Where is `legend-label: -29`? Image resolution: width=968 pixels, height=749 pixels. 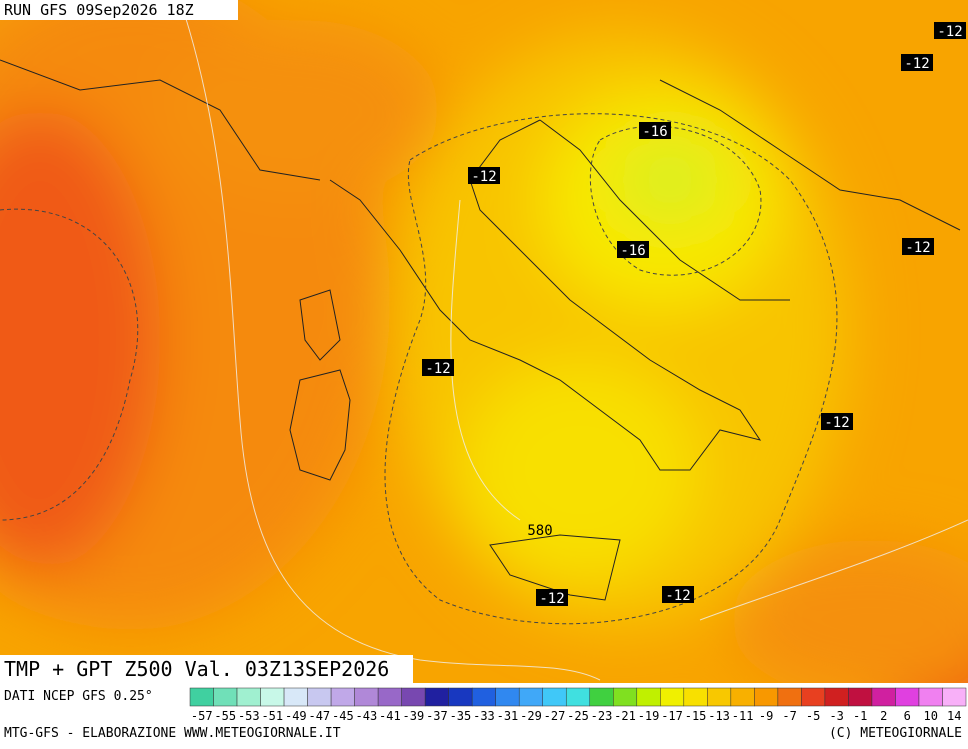 legend-label: -29 is located at coordinates (531, 716).